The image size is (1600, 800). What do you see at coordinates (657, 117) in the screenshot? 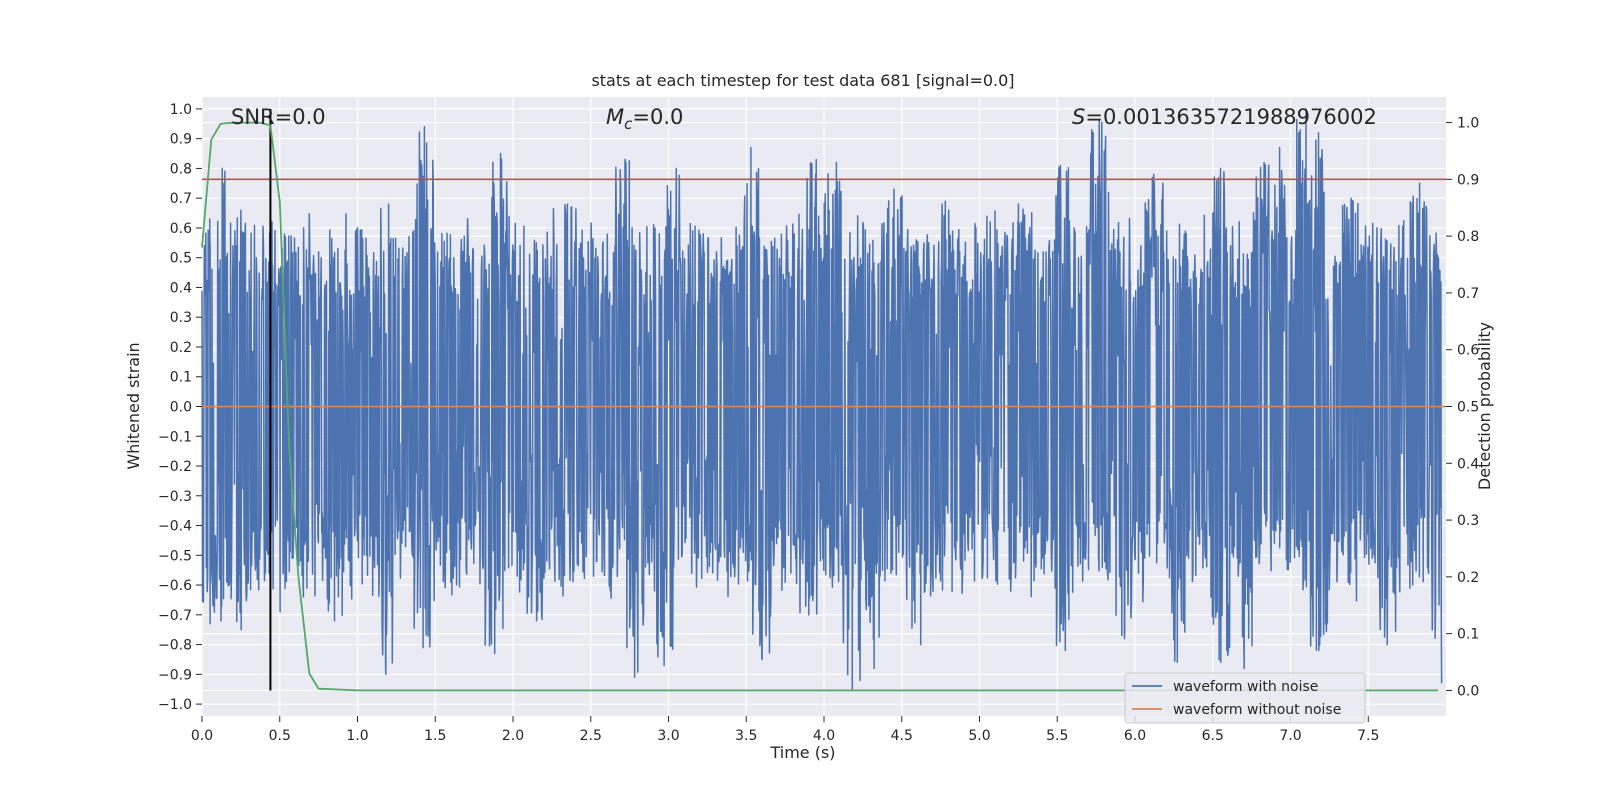
I see `chirp-mass-value: =0.0` at bounding box center [657, 117].